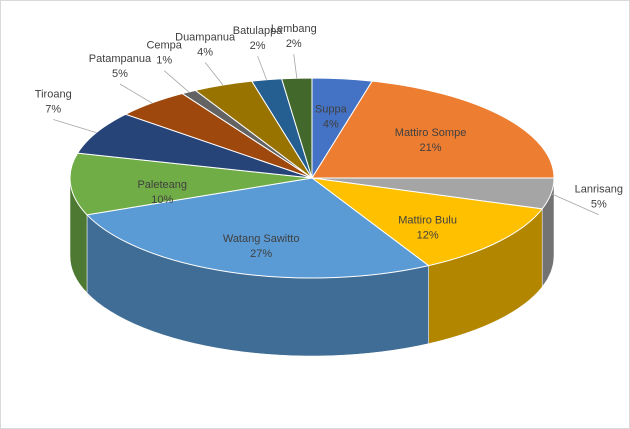  What do you see at coordinates (261, 239) in the screenshot?
I see `slice-label-name: Watang Sawitto` at bounding box center [261, 239].